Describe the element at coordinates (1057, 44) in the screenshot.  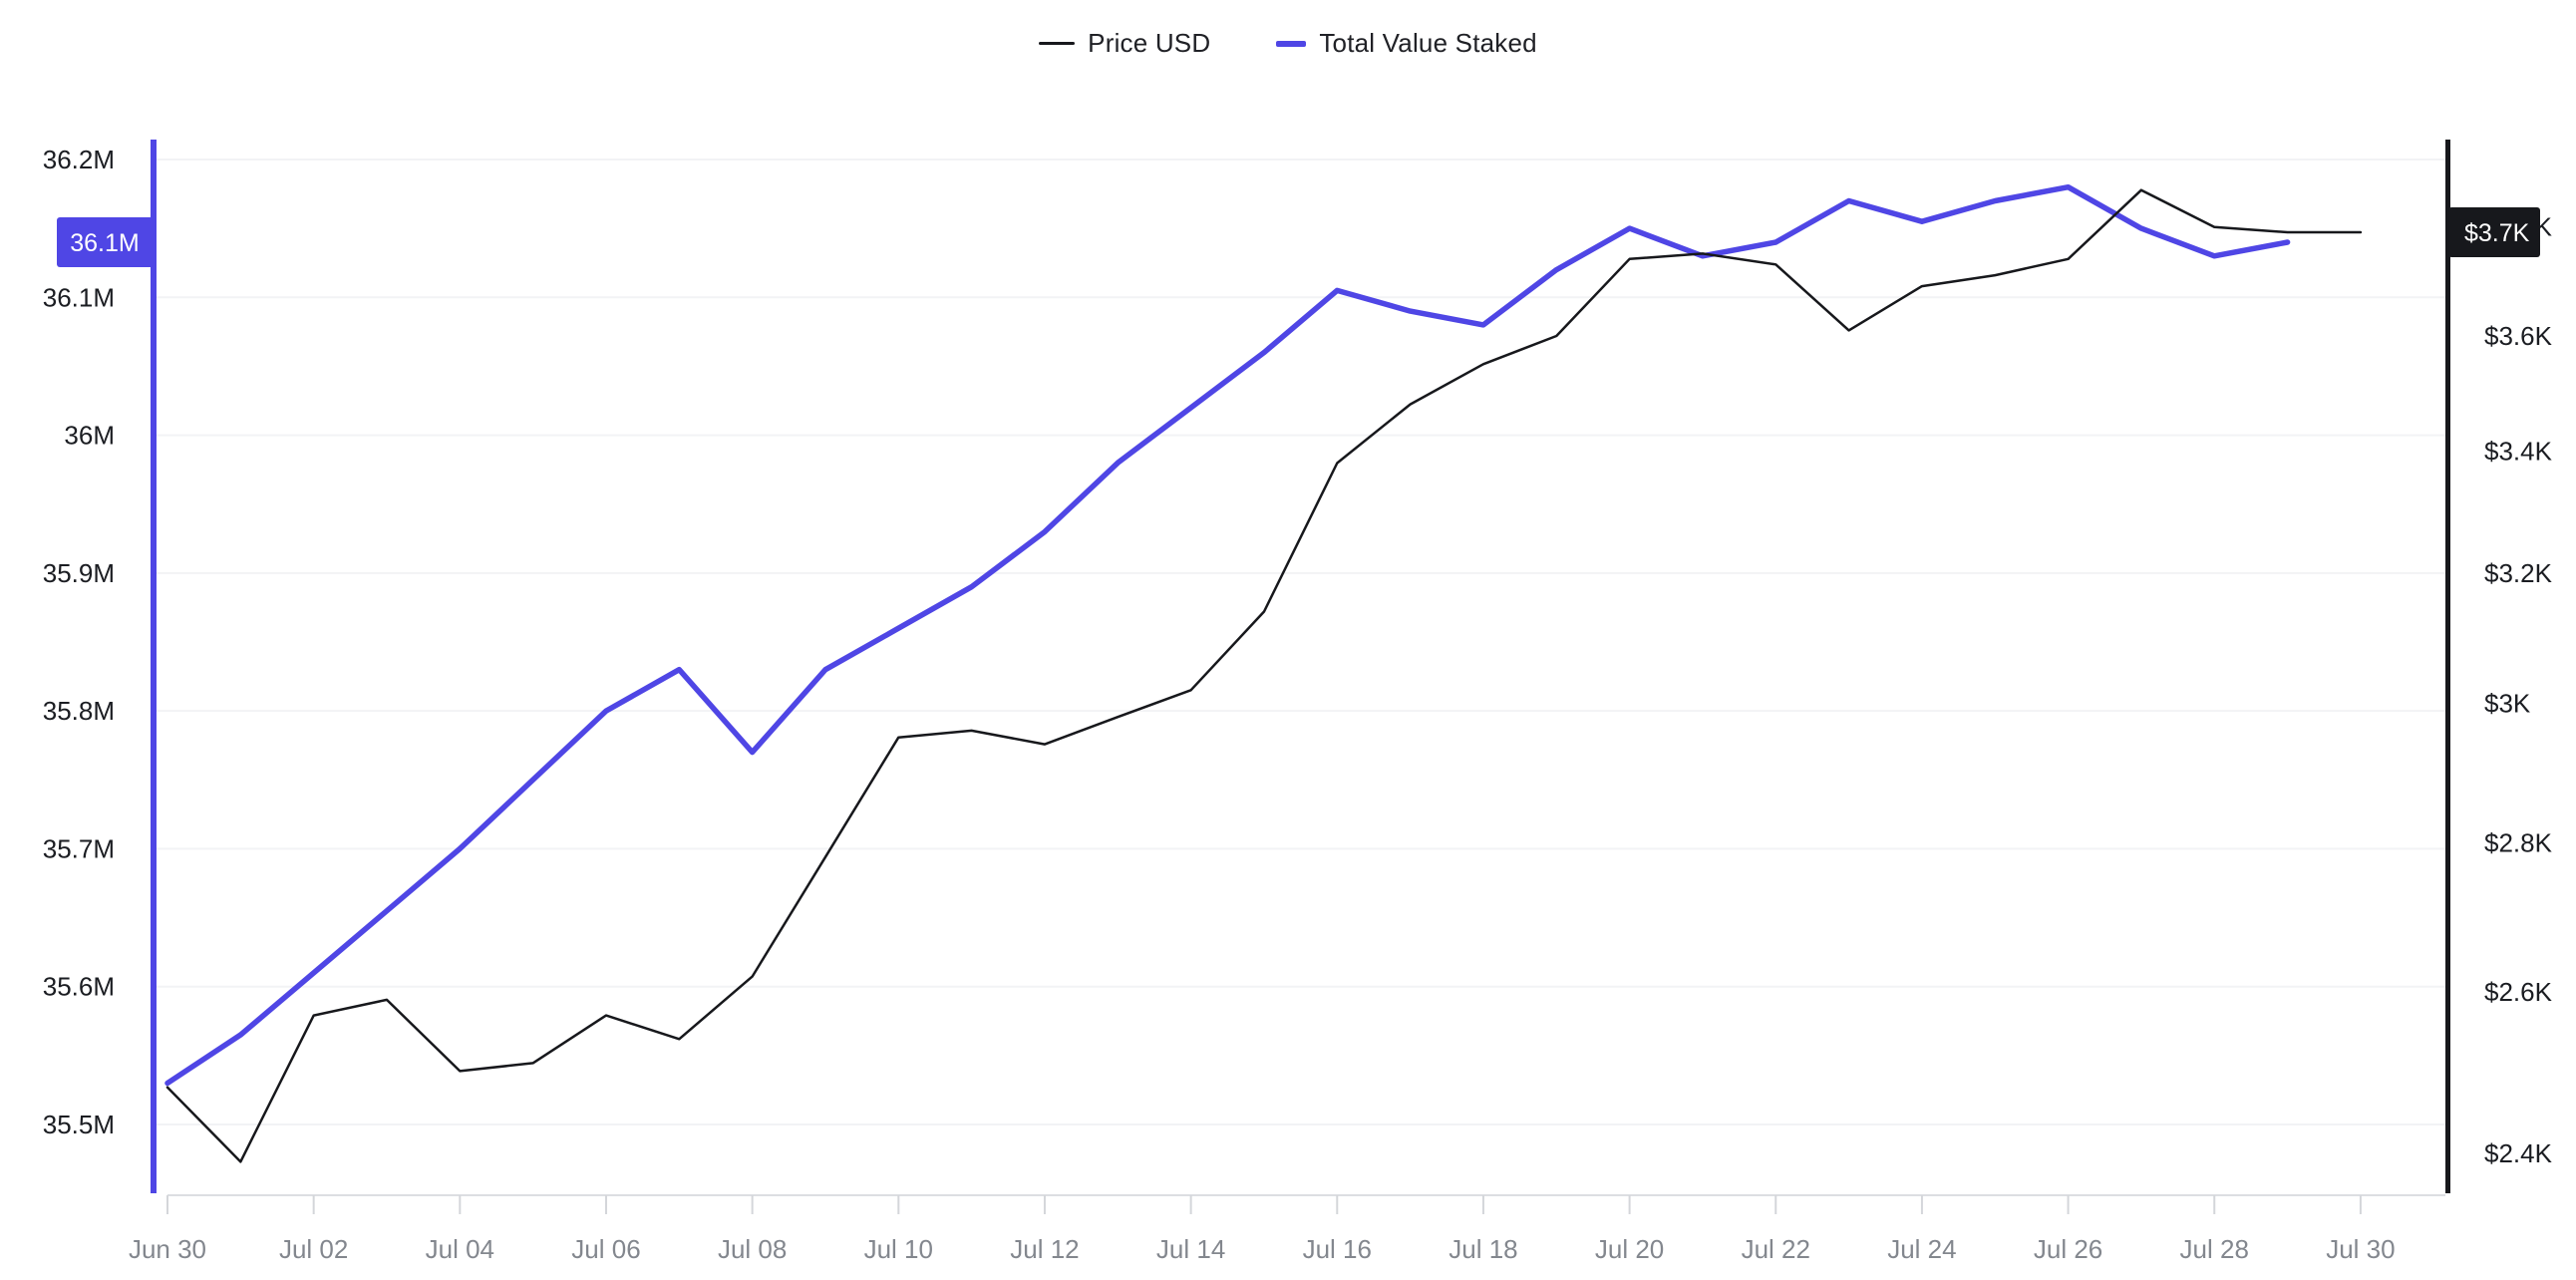
I see `price-line-swatch-icon` at that location.